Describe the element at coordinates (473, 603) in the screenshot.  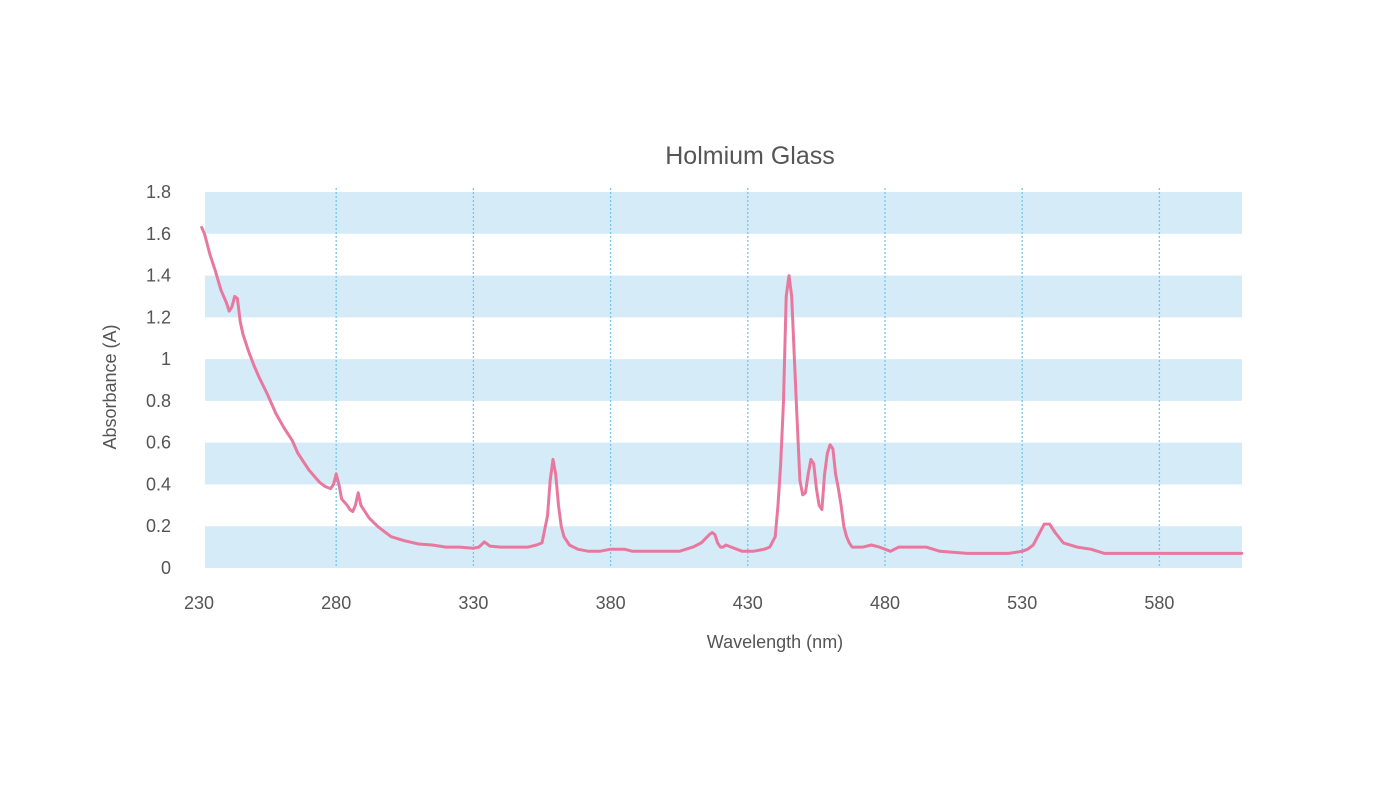
I see `x-tick-label: 330` at that location.